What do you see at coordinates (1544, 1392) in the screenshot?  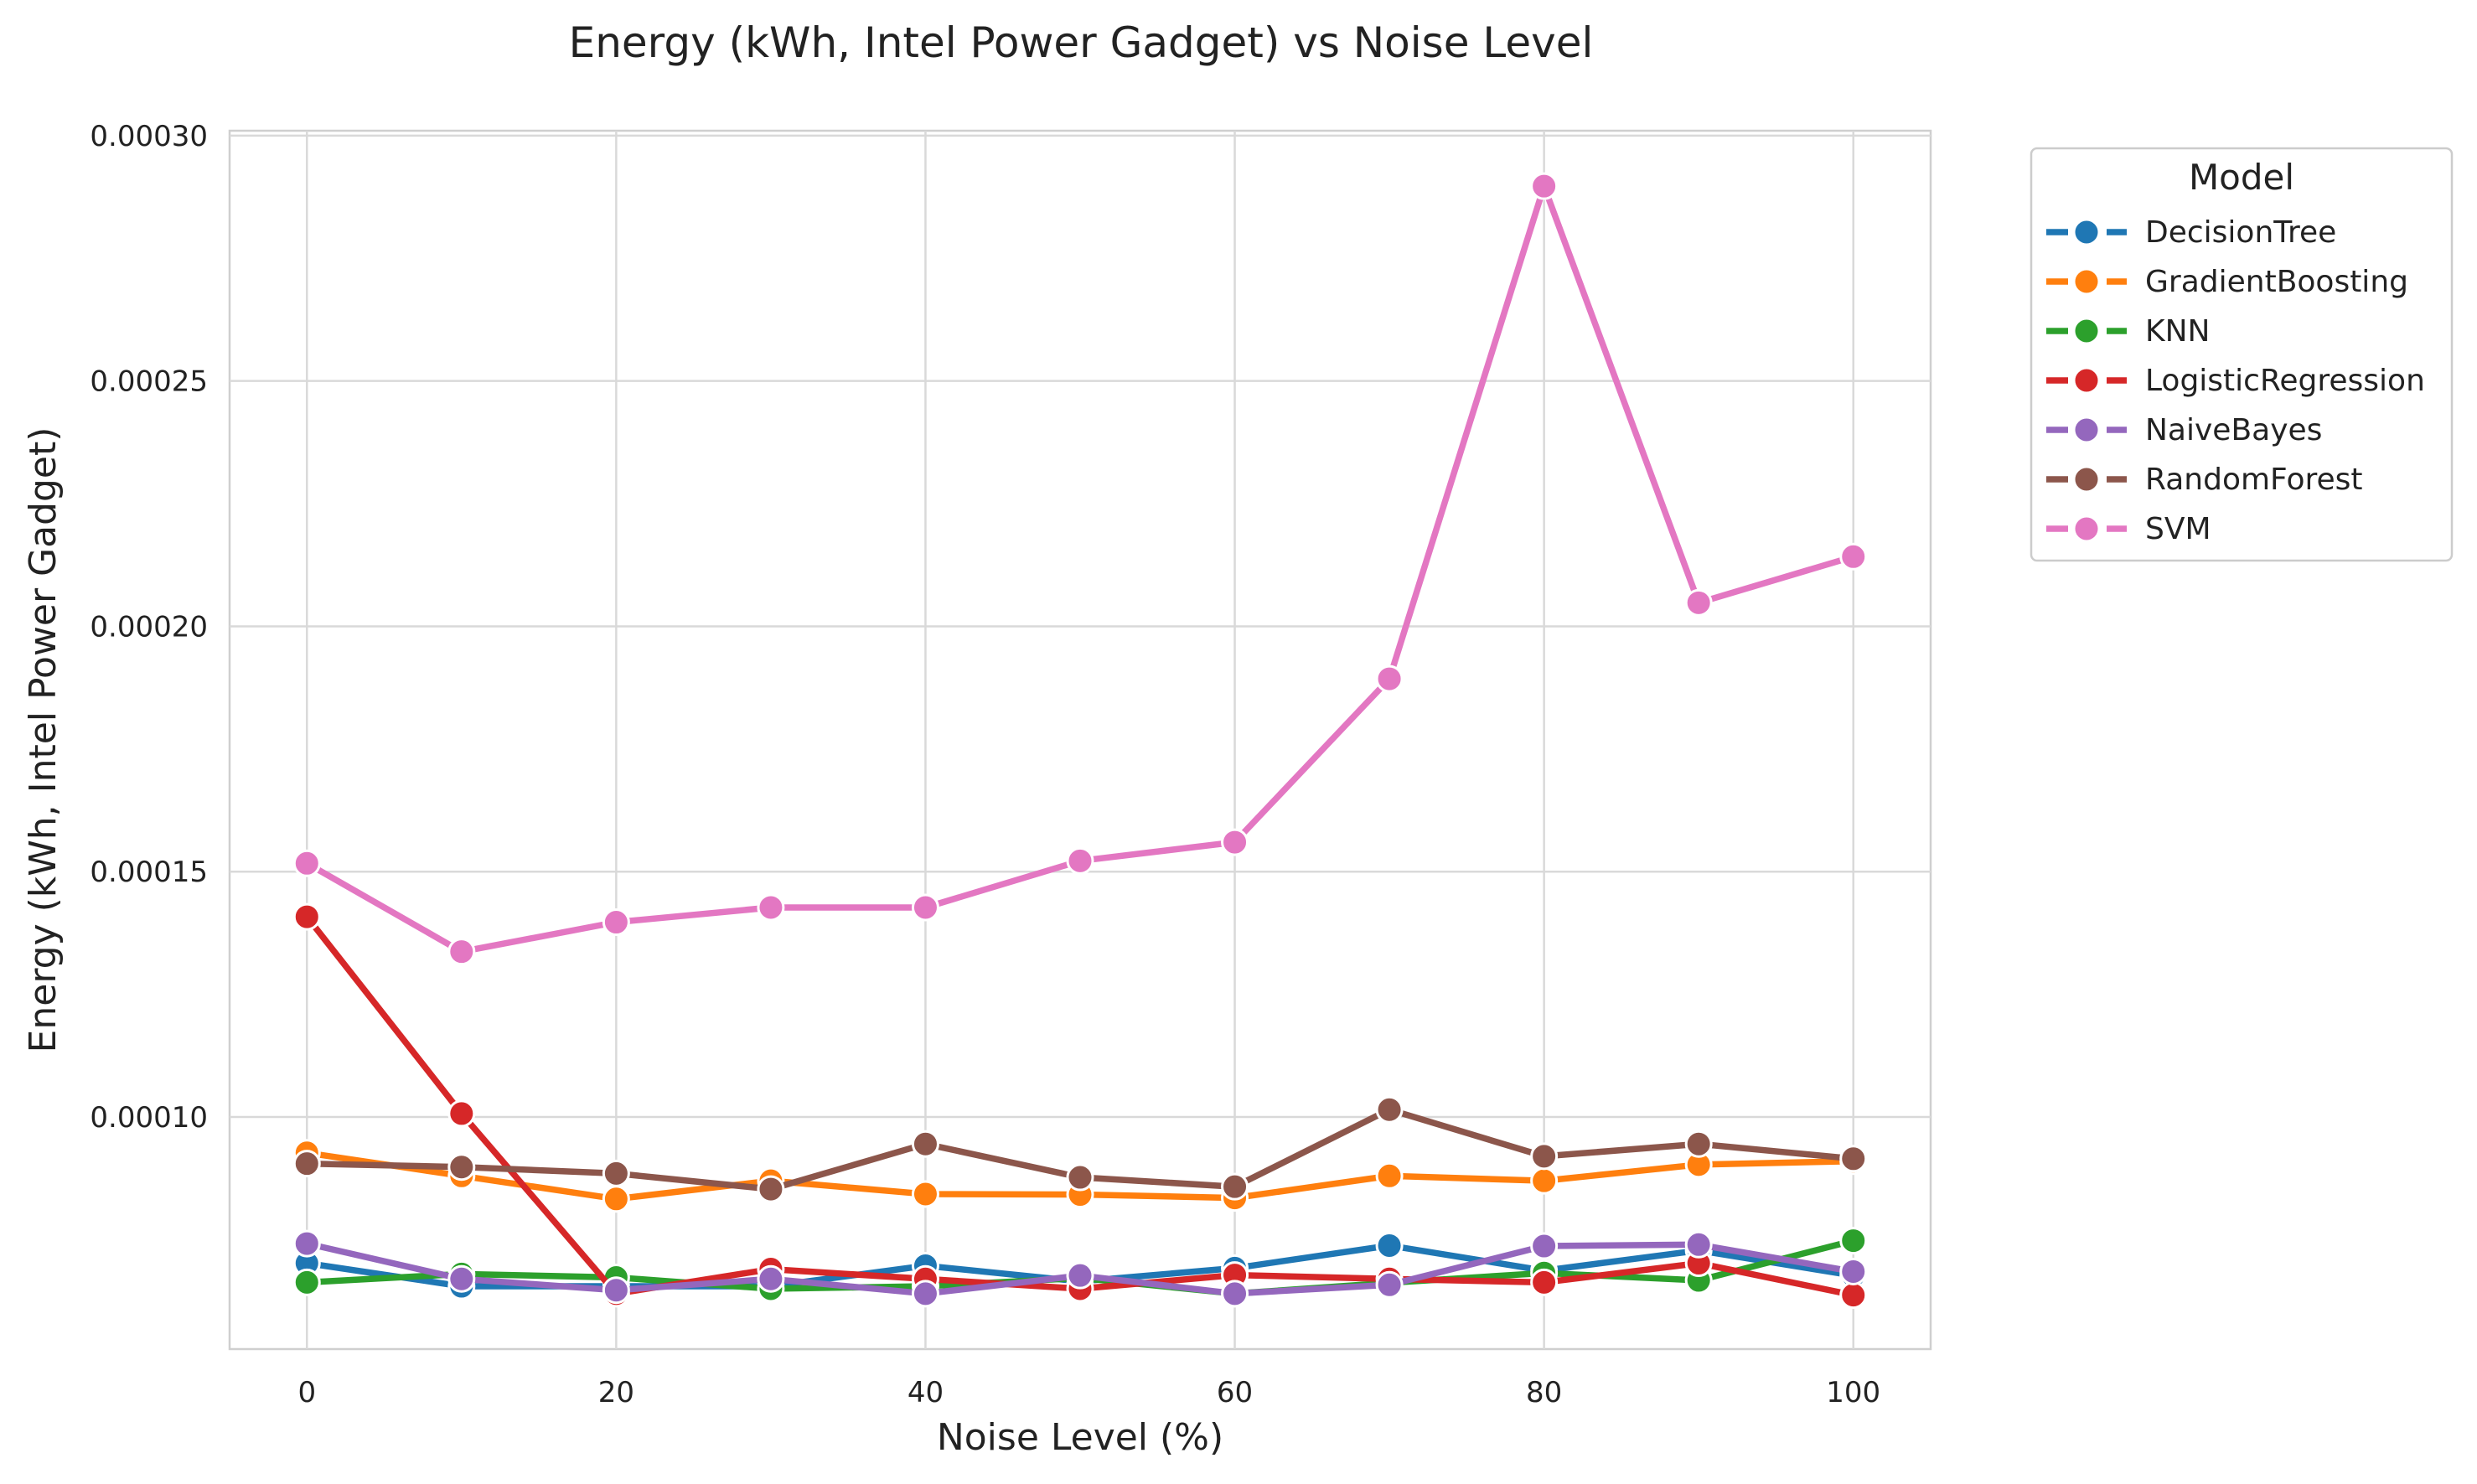 I see `x-tick-label: 80` at bounding box center [1544, 1392].